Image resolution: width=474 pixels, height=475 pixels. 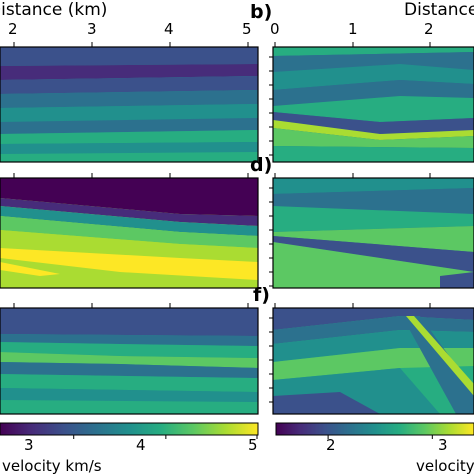 I want to click on x-tick-label-4: 4, so click(x=169, y=29).